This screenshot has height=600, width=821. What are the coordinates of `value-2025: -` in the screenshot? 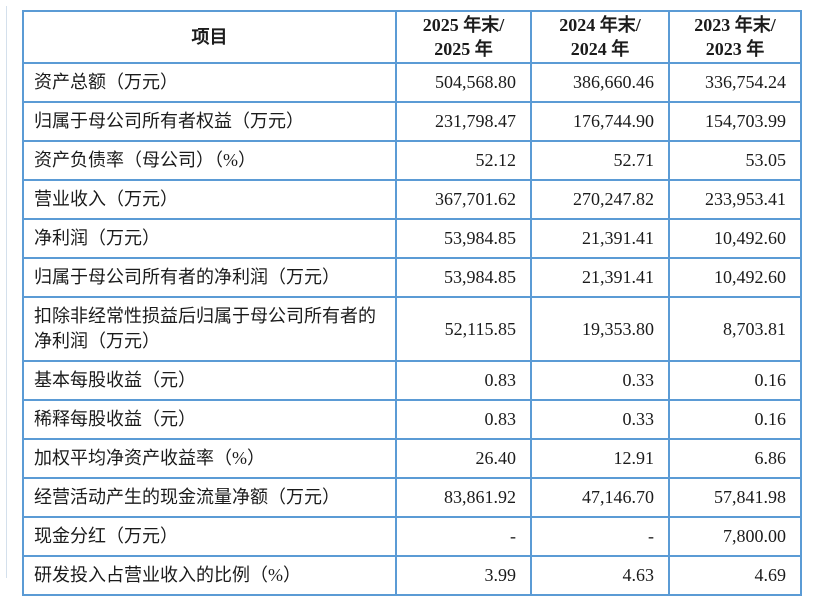 It's located at (463, 536).